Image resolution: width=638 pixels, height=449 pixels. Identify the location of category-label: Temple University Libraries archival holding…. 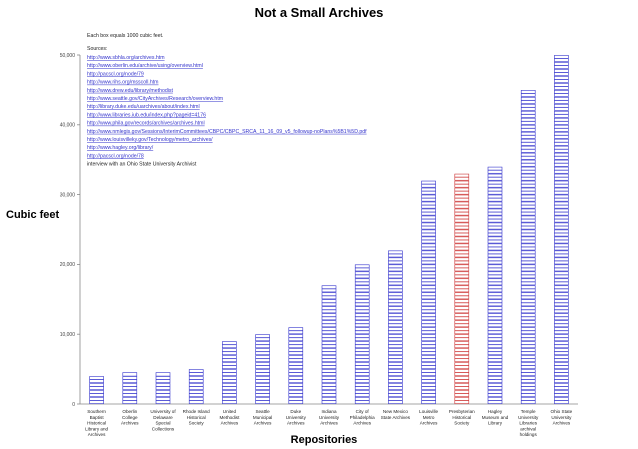
(528, 423).